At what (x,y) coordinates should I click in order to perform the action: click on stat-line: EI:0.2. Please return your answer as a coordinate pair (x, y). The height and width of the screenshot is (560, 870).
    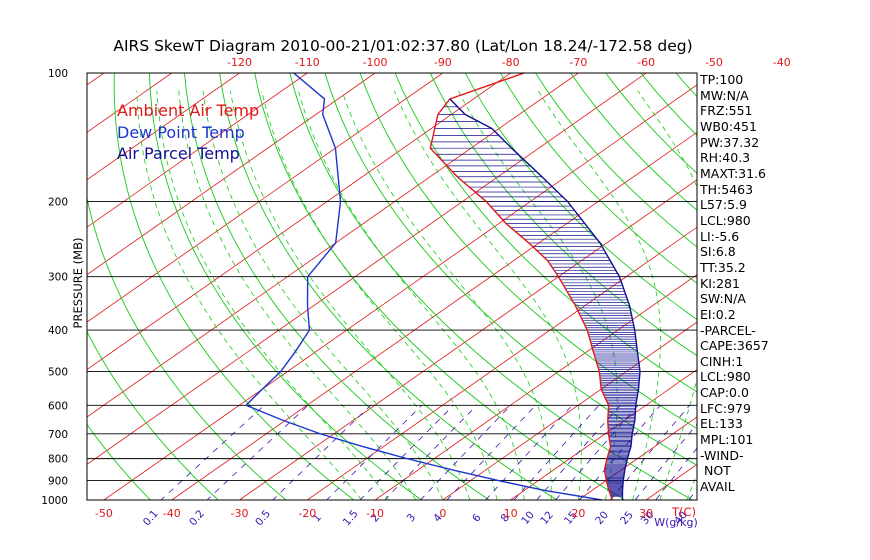
    Looking at the image, I should click on (718, 314).